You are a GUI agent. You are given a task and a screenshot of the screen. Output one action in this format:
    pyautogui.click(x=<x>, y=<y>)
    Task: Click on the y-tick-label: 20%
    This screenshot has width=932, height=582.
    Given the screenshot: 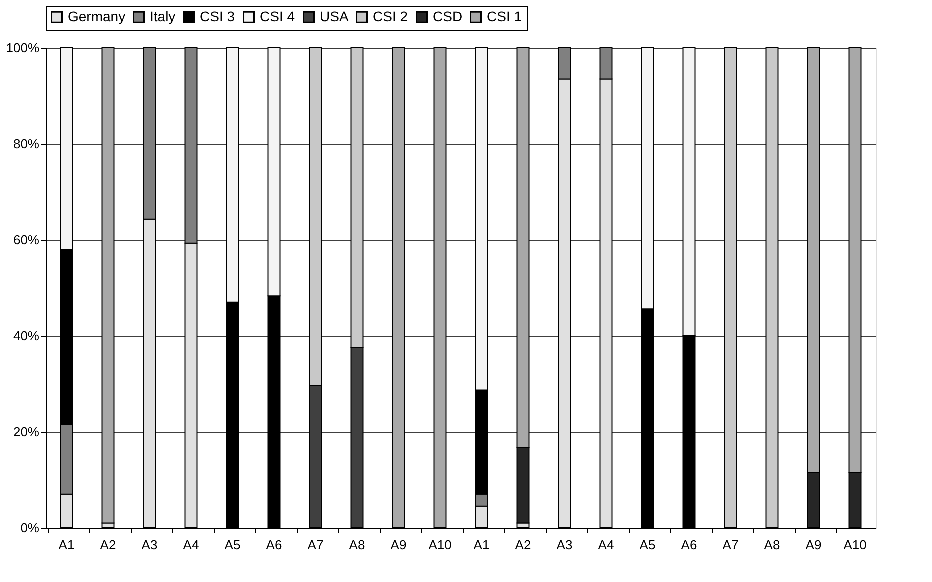 What is the action you would take?
    pyautogui.click(x=26, y=432)
    